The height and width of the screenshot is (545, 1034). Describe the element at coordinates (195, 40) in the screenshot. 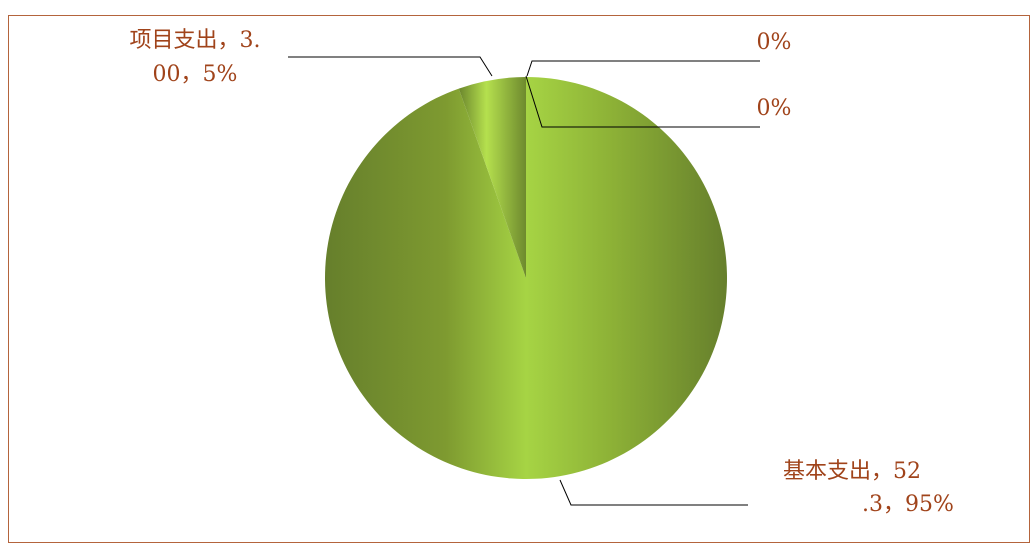

I see `data-label-2-line-1: 项目支出，3.` at that location.